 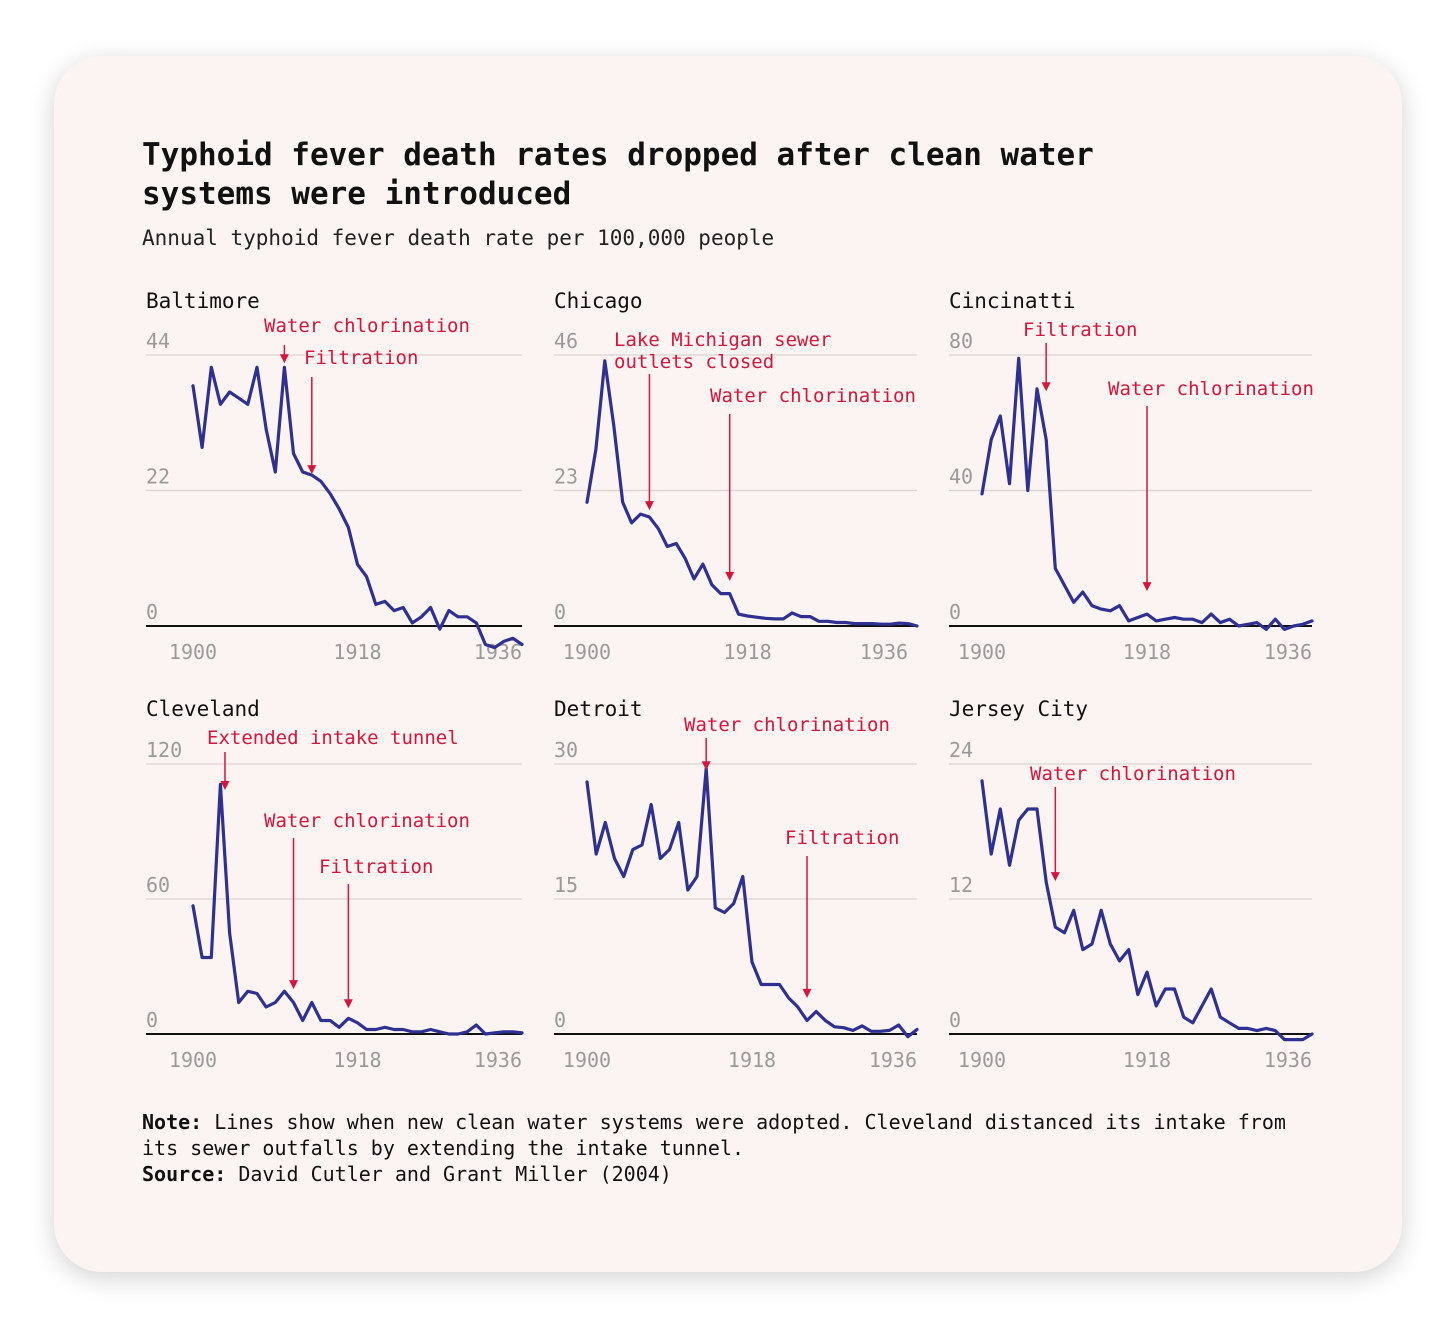 What do you see at coordinates (455, 1174) in the screenshot?
I see `source-text: David Cutler and Grant Miller (2004)` at bounding box center [455, 1174].